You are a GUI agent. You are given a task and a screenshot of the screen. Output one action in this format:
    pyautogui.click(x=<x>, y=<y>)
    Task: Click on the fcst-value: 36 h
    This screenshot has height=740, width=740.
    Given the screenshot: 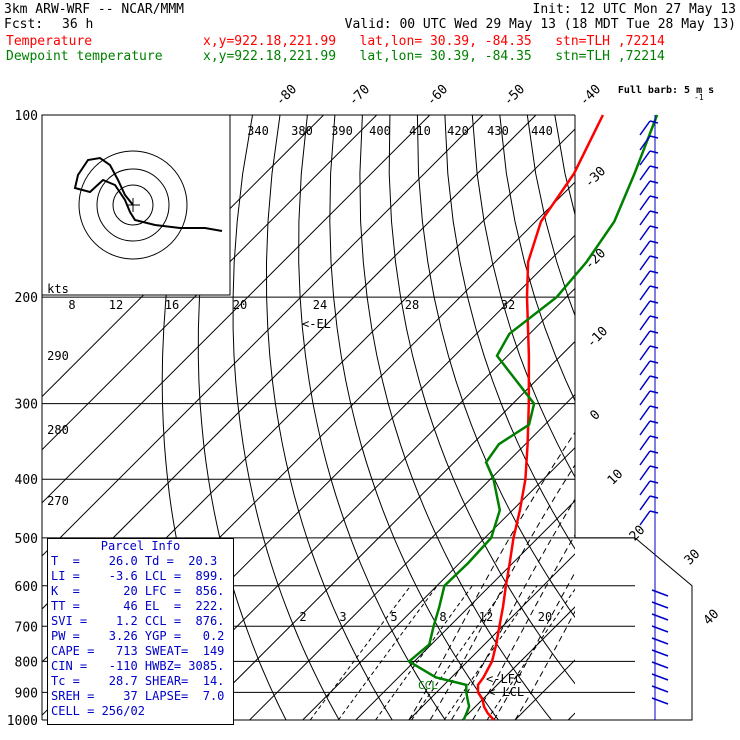 What is the action you would take?
    pyautogui.click(x=78, y=24)
    